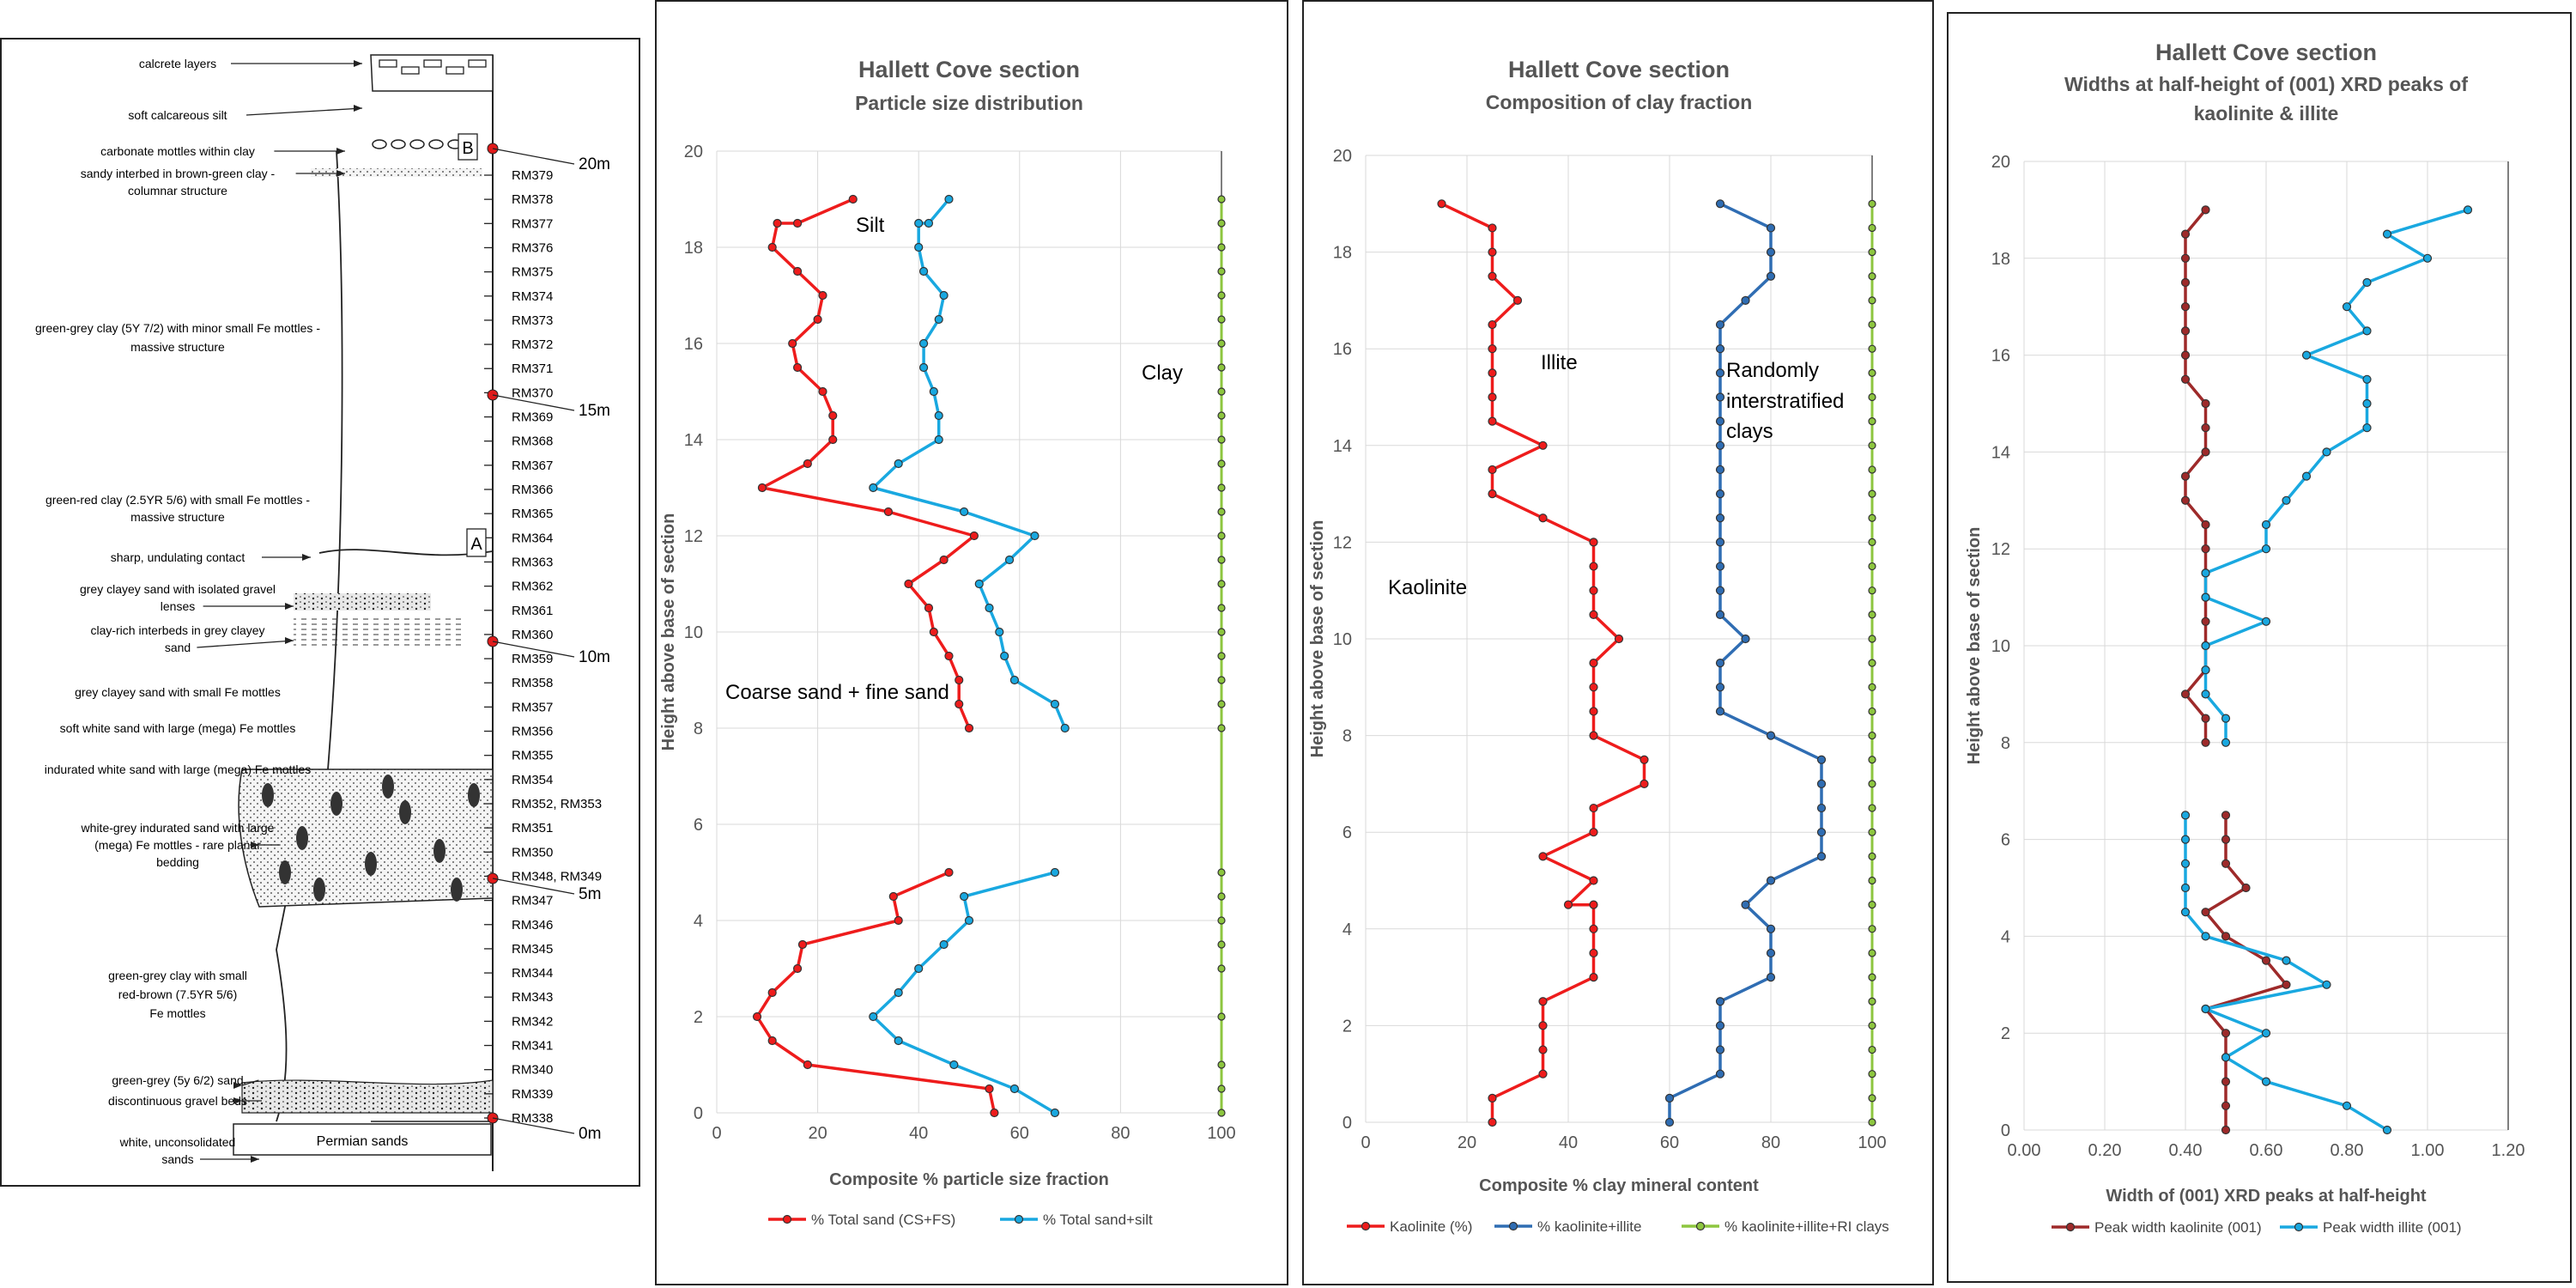 Image resolution: width=2576 pixels, height=1288 pixels. Describe the element at coordinates (532, 321) in the screenshot. I see `sample-label: RM373` at that location.